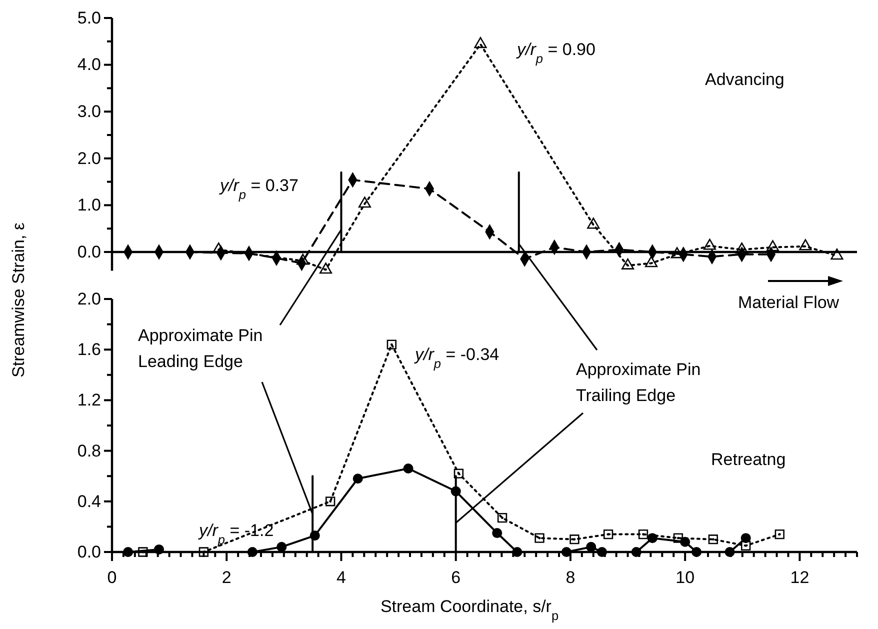  Describe the element at coordinates (89, 501) in the screenshot. I see `y-tick-label: 0.4` at that location.